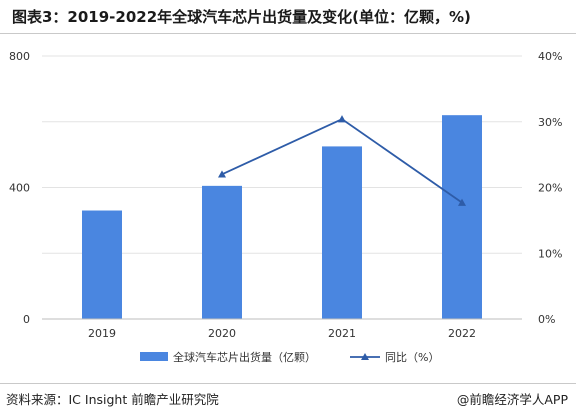 The image size is (576, 417). Describe the element at coordinates (154, 356) in the screenshot. I see `legend-swatch-bar` at that location.